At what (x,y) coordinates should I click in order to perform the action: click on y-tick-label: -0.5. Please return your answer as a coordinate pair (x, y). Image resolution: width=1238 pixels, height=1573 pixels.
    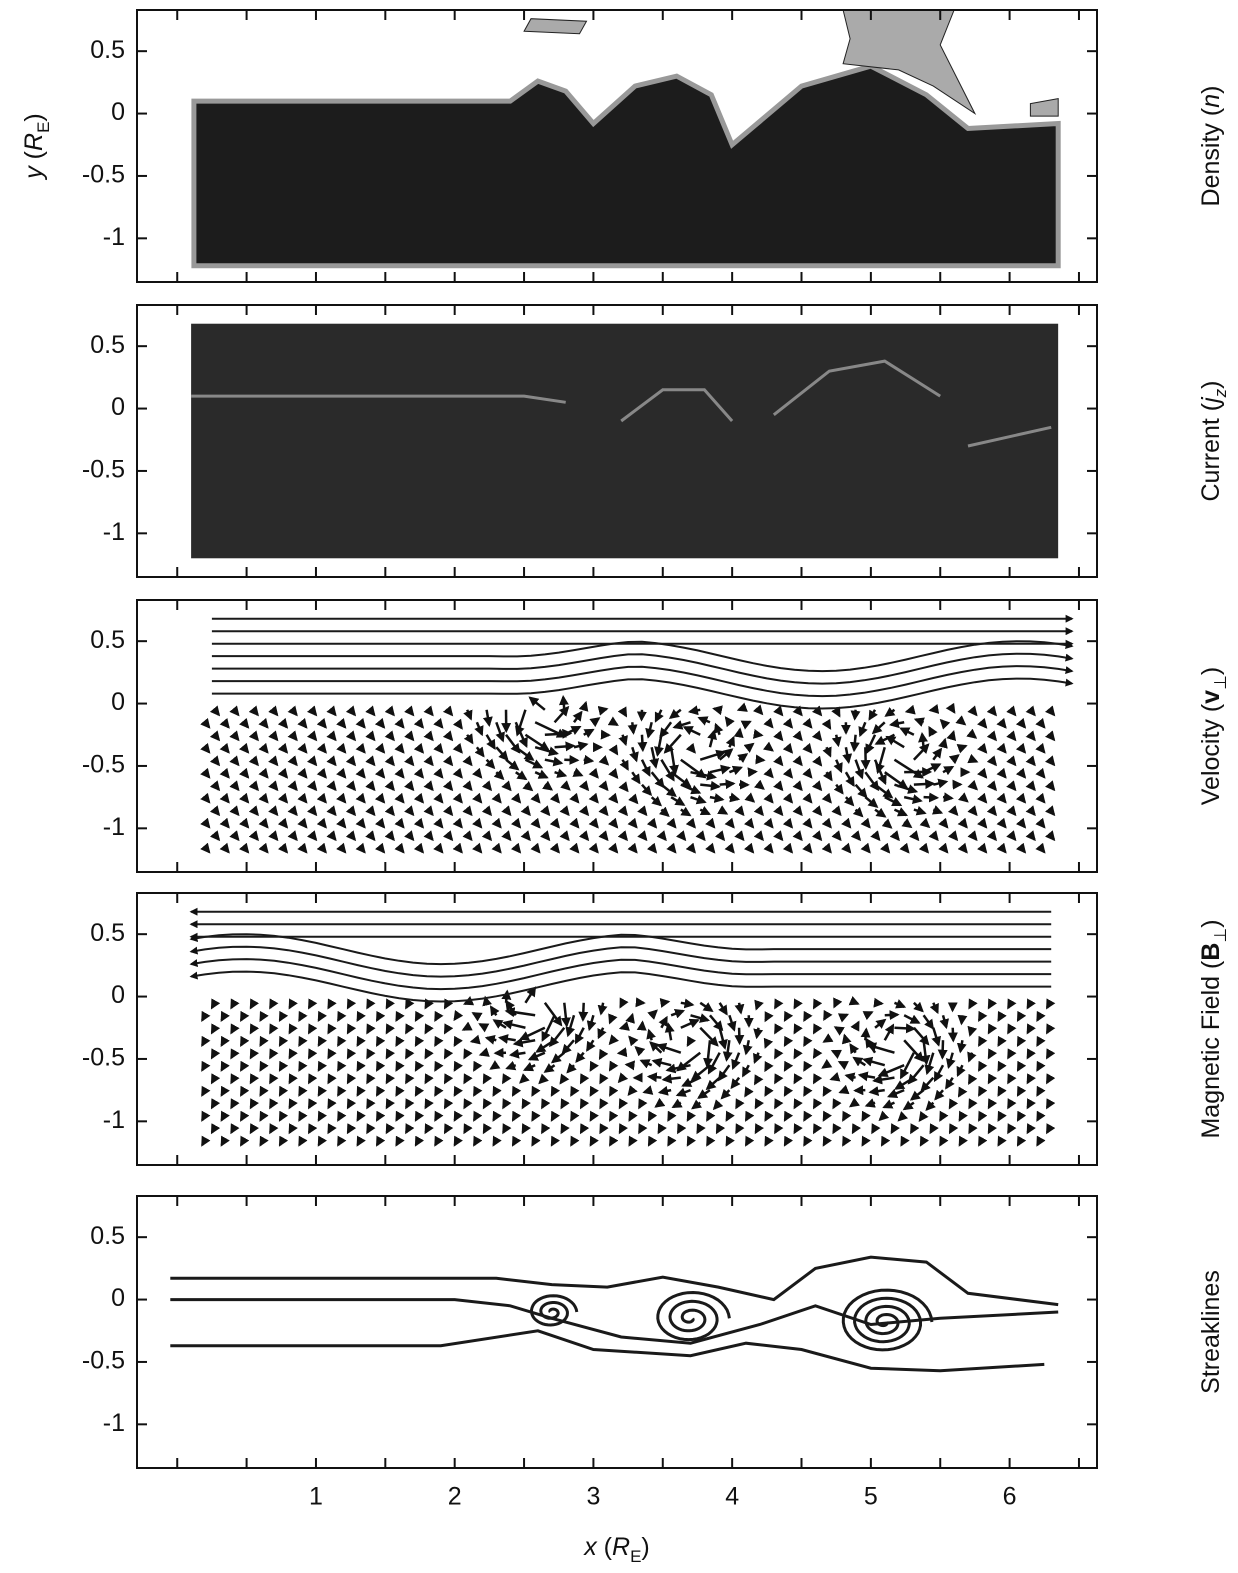
    Looking at the image, I should click on (103, 470).